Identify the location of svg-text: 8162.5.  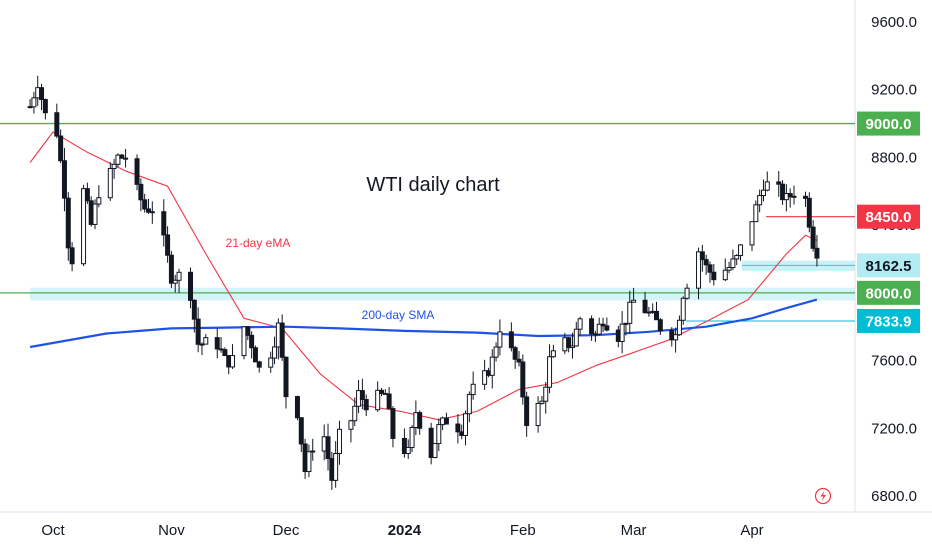
(889, 266).